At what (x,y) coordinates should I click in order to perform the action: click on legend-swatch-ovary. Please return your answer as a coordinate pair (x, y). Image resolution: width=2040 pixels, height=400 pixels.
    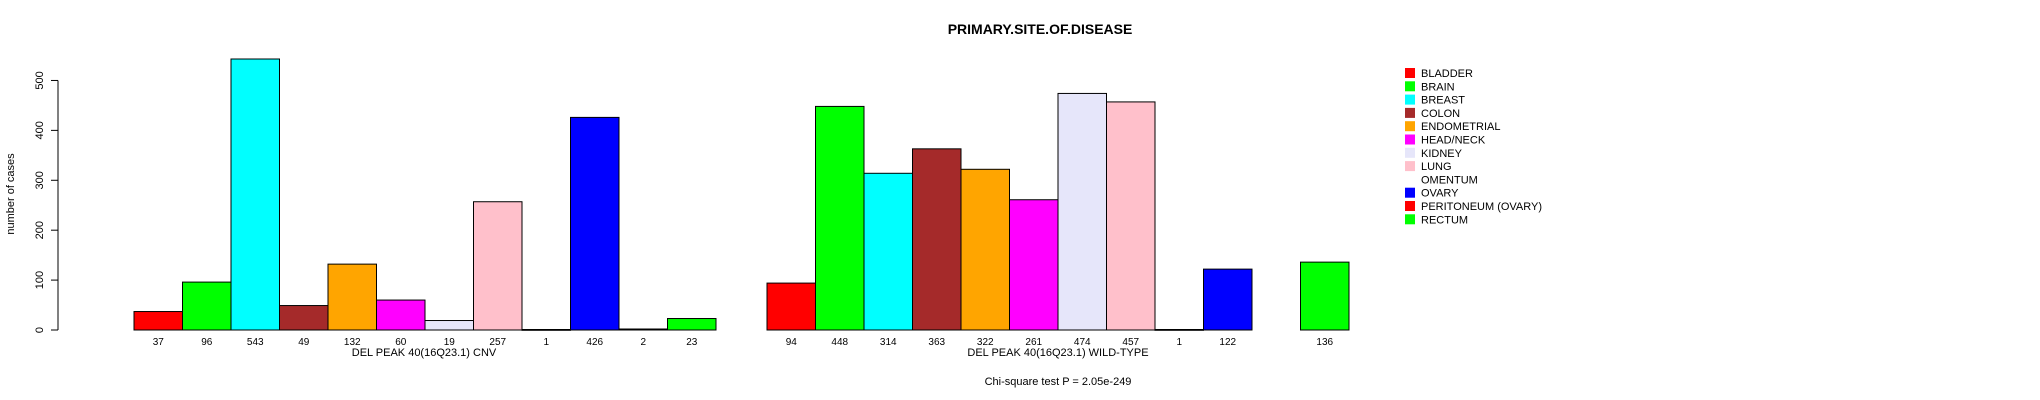
    Looking at the image, I should click on (1410, 192).